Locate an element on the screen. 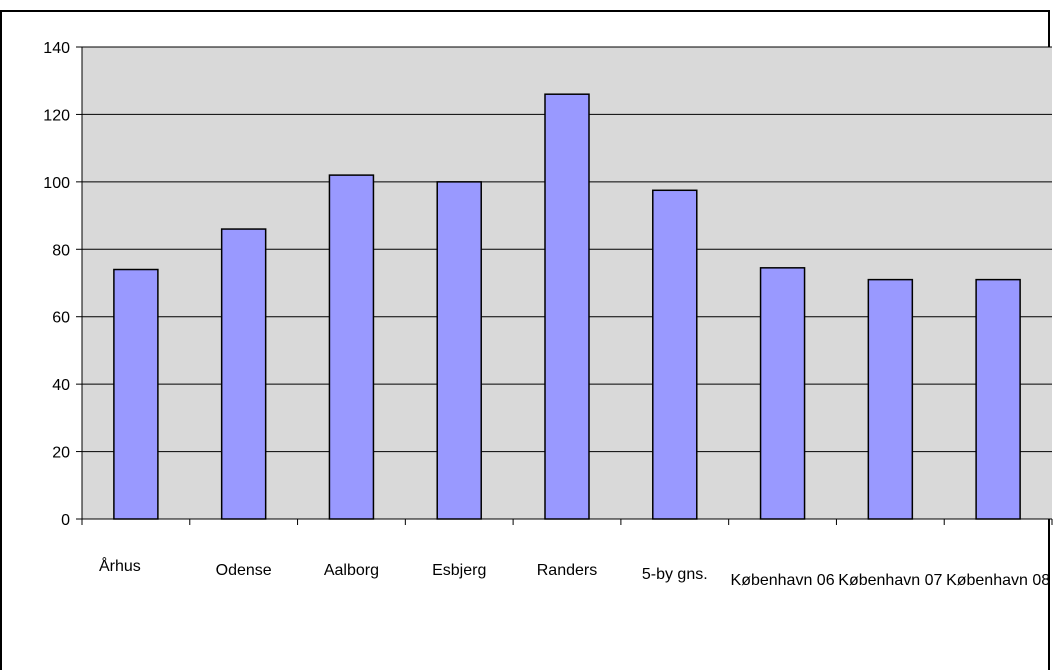  y-tick-label: 0 is located at coordinates (65, 520).